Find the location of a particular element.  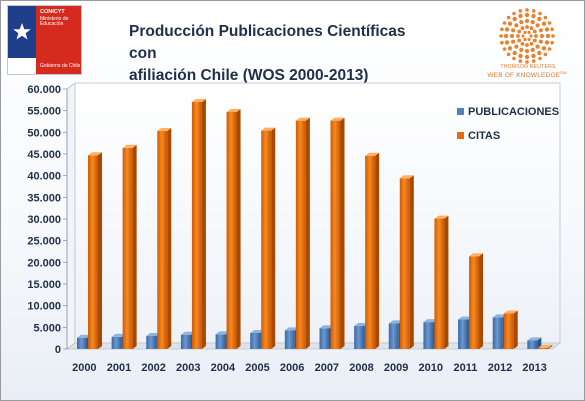

flag-star-icon is located at coordinates (22, 31).